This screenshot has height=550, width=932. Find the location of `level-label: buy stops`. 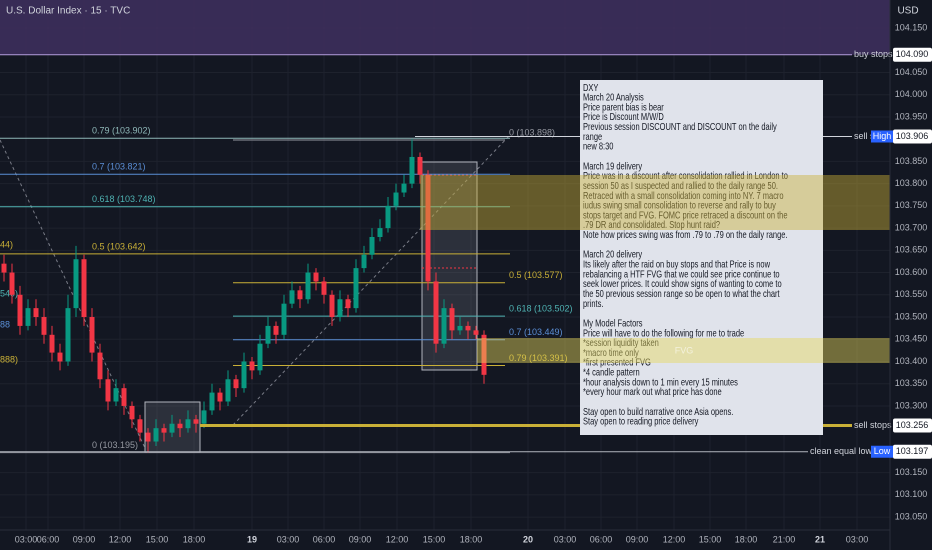

level-label: buy stops is located at coordinates (873, 54).